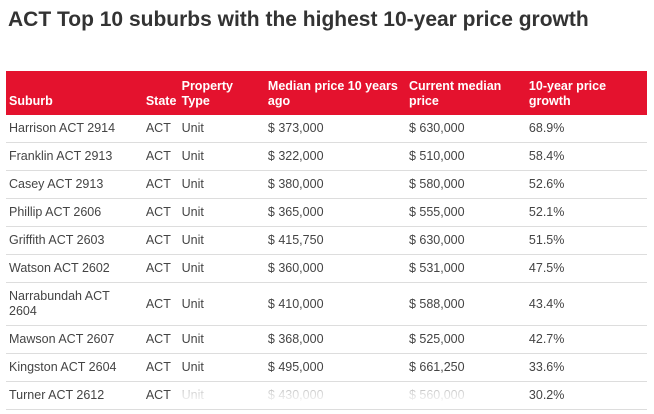 This screenshot has height=414, width=654. What do you see at coordinates (74, 240) in the screenshot?
I see `cell-suburb: Griffith ACT 2603` at bounding box center [74, 240].